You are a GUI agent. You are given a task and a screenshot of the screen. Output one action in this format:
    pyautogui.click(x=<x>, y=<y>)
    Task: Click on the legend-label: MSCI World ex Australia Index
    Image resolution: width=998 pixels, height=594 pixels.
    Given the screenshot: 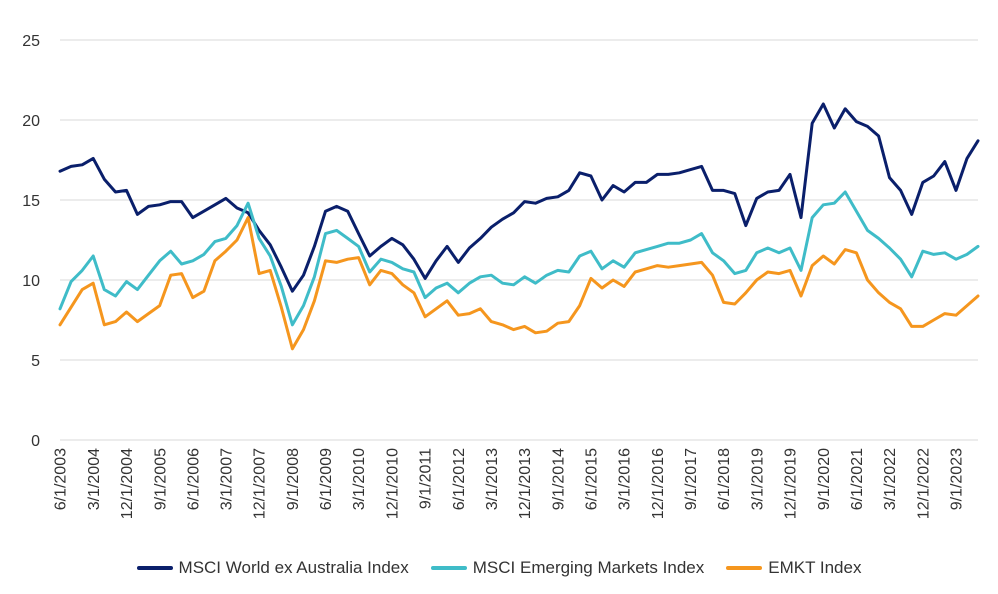 What is the action you would take?
    pyautogui.click(x=293, y=567)
    